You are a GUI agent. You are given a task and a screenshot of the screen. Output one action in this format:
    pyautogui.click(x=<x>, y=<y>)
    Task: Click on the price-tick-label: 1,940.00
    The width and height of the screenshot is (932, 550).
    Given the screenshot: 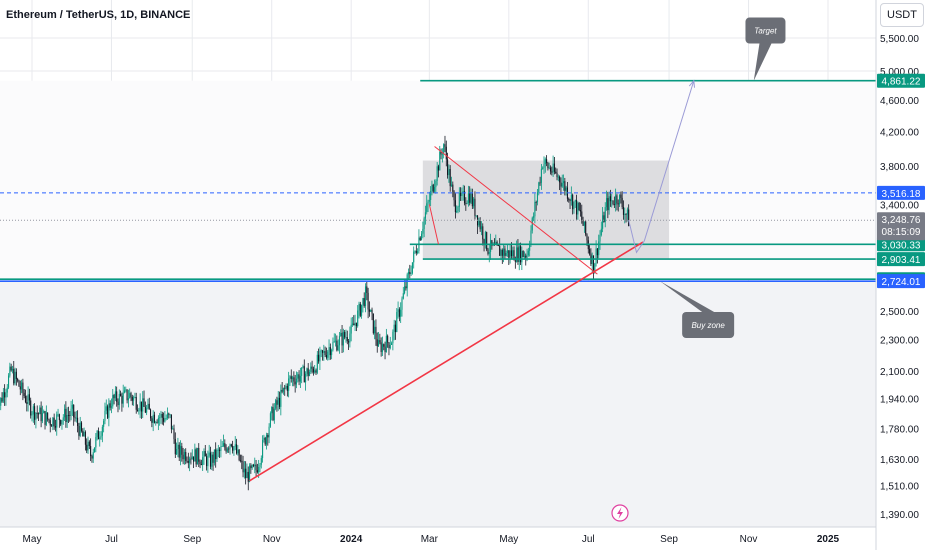 What is the action you would take?
    pyautogui.click(x=899, y=400)
    